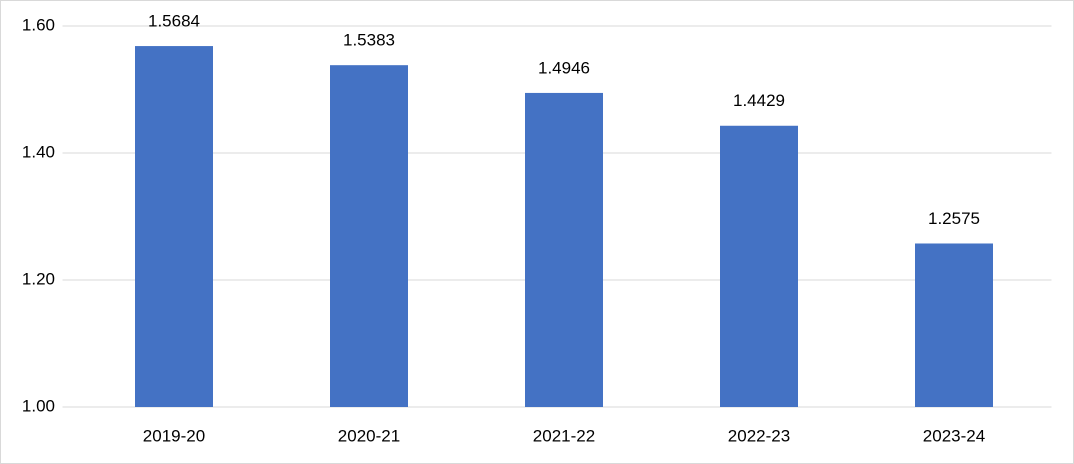 The width and height of the screenshot is (1074, 464). Describe the element at coordinates (38, 278) in the screenshot. I see `y-tick-label: 1.20` at that location.